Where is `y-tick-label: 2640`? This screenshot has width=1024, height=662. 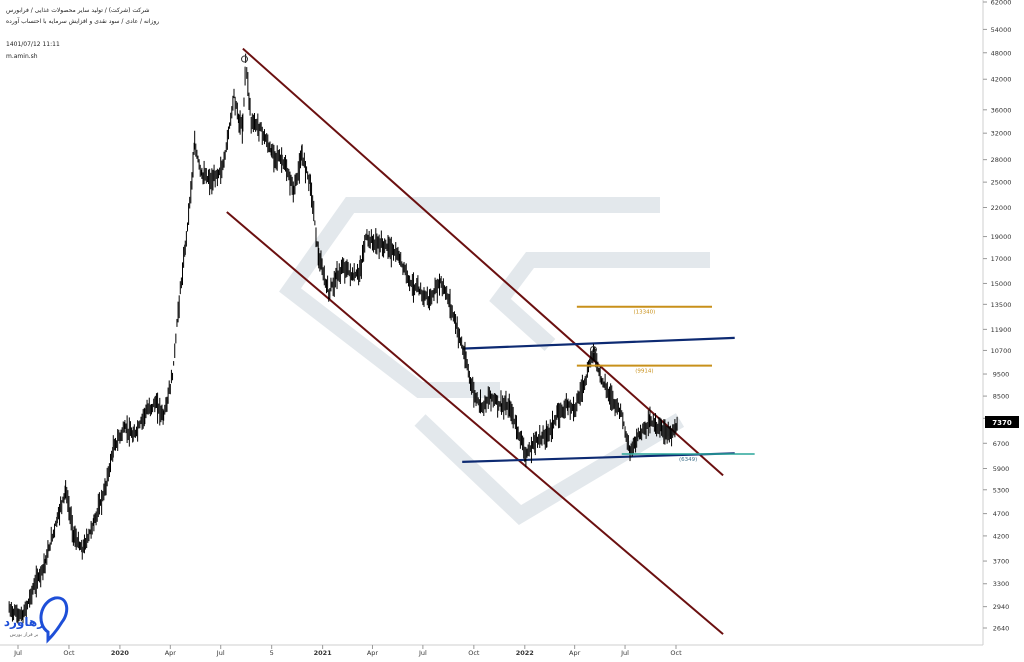 y-tick-label: 2640 is located at coordinates (1001, 628).